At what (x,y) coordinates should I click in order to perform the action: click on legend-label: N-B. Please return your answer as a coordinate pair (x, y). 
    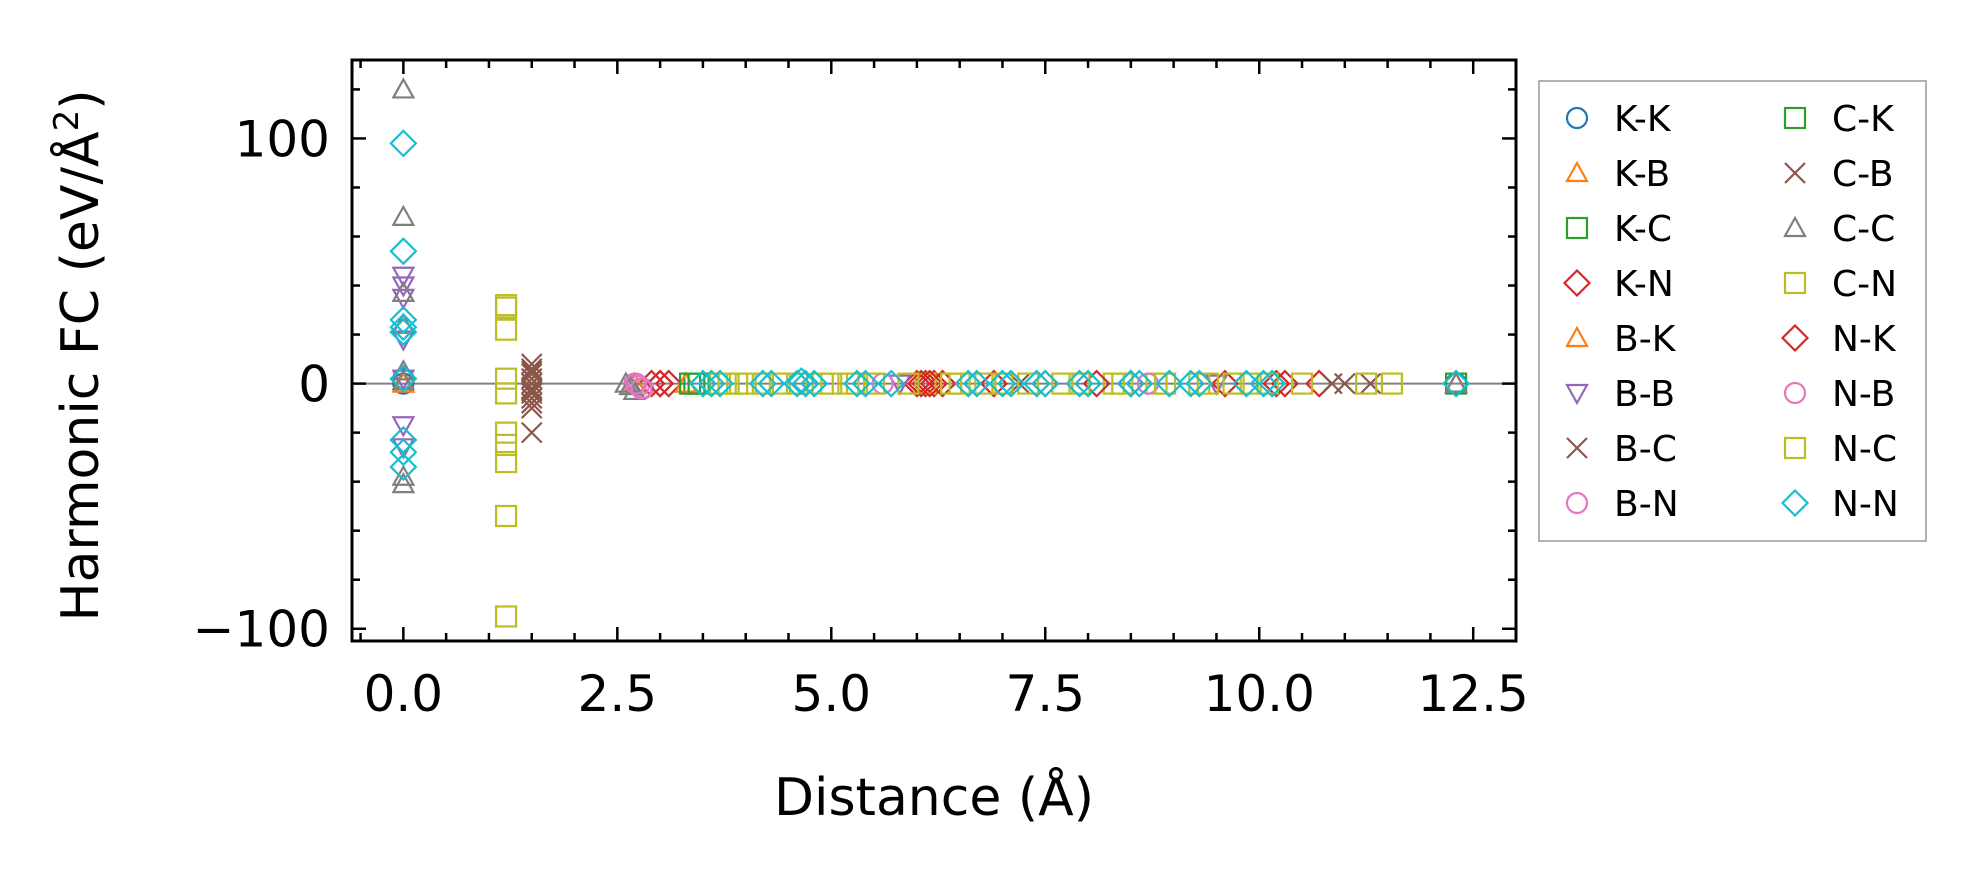
    Looking at the image, I should click on (1863, 394).